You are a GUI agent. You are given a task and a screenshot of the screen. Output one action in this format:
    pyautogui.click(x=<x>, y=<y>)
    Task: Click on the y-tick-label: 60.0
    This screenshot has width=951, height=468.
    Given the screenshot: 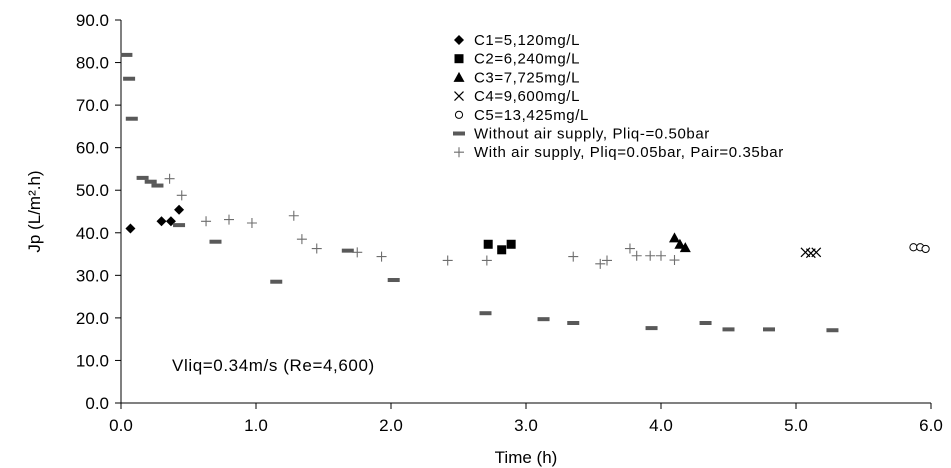 What is the action you would take?
    pyautogui.click(x=92, y=148)
    